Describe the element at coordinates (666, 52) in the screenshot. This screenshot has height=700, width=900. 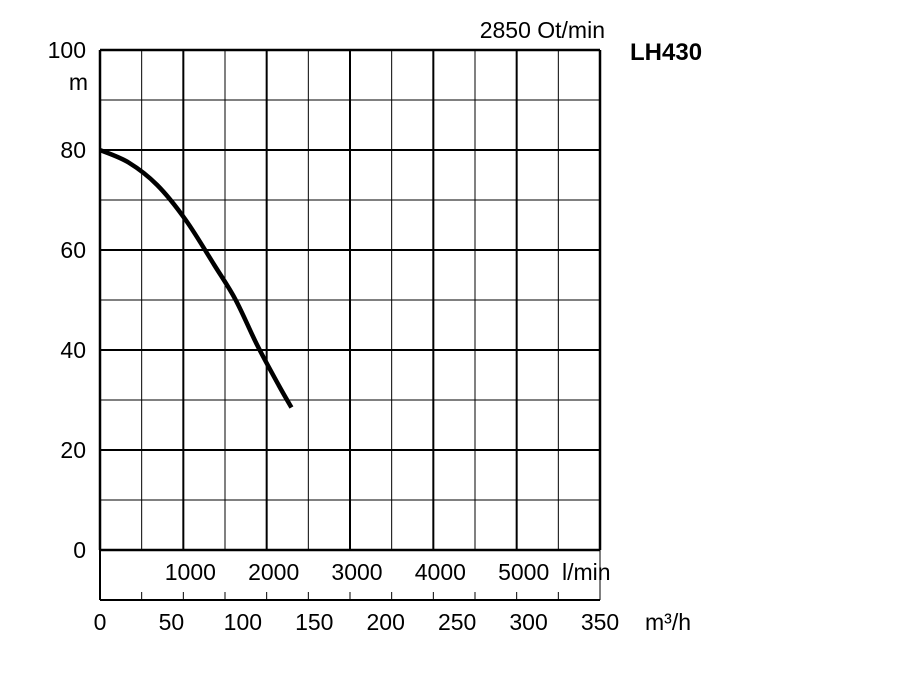
I see `model-label: LH430` at that location.